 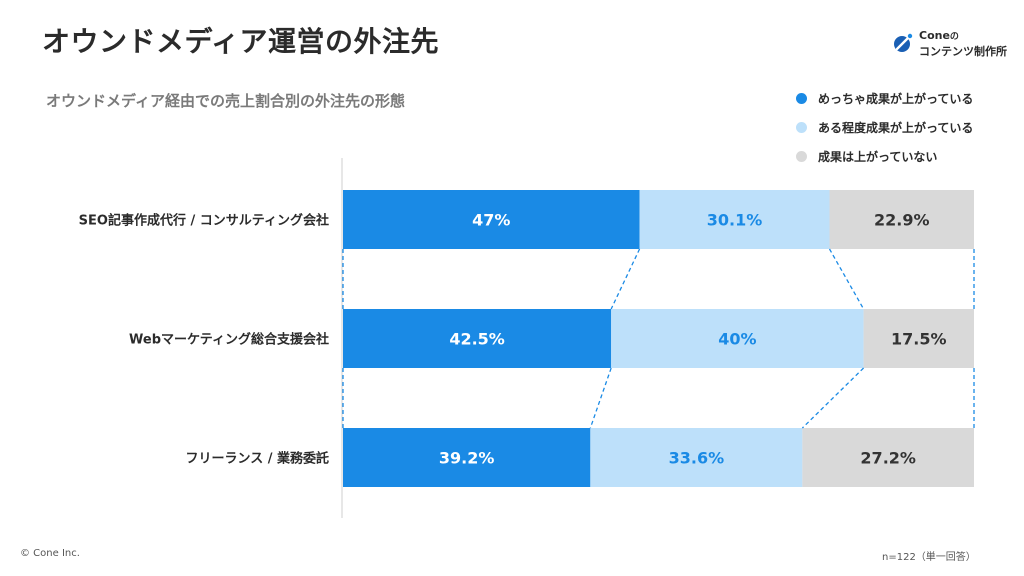 I want to click on legend-label: めっちゃ成果が上がっている, so click(x=896, y=98).